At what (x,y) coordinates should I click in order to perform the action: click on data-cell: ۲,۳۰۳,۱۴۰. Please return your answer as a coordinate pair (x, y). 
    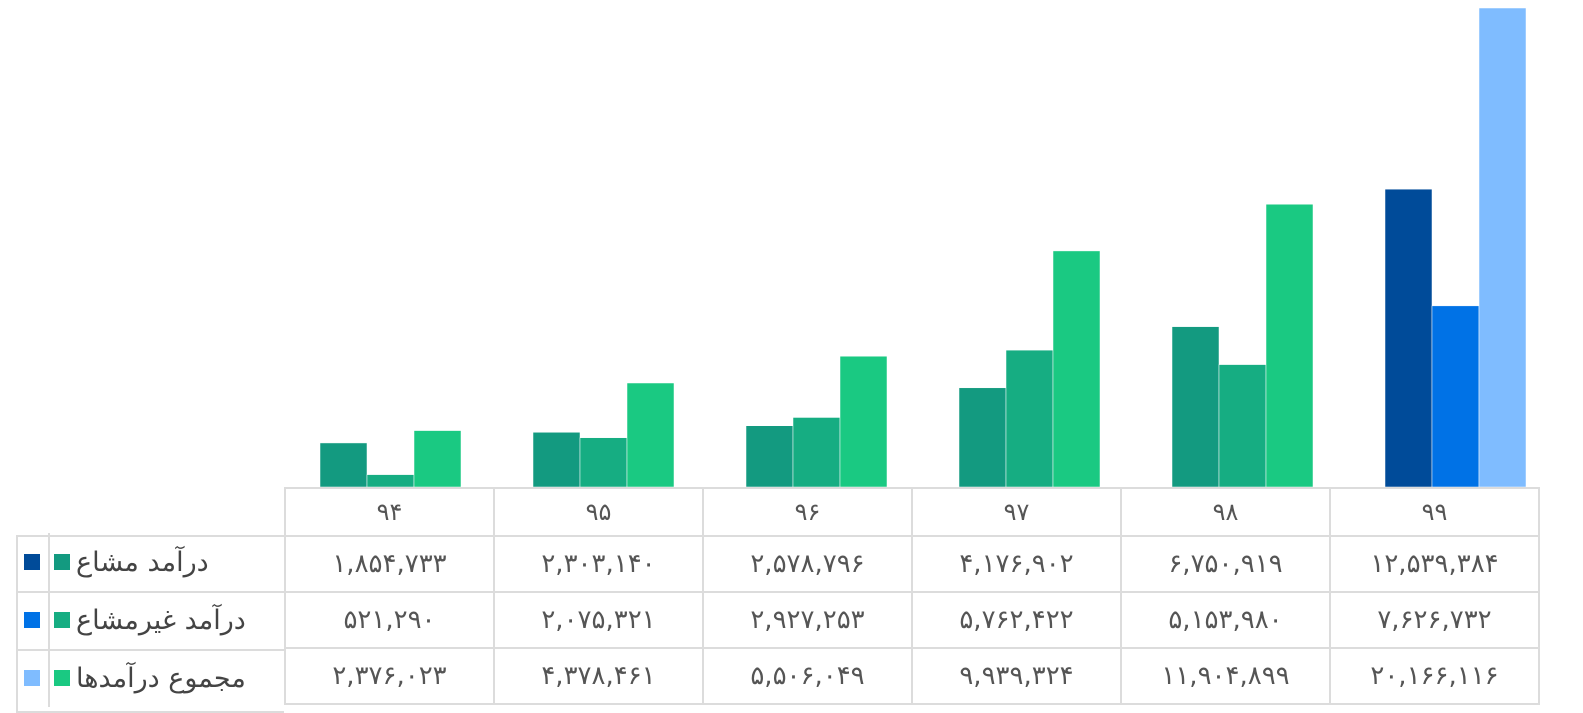
    Looking at the image, I should click on (598, 564).